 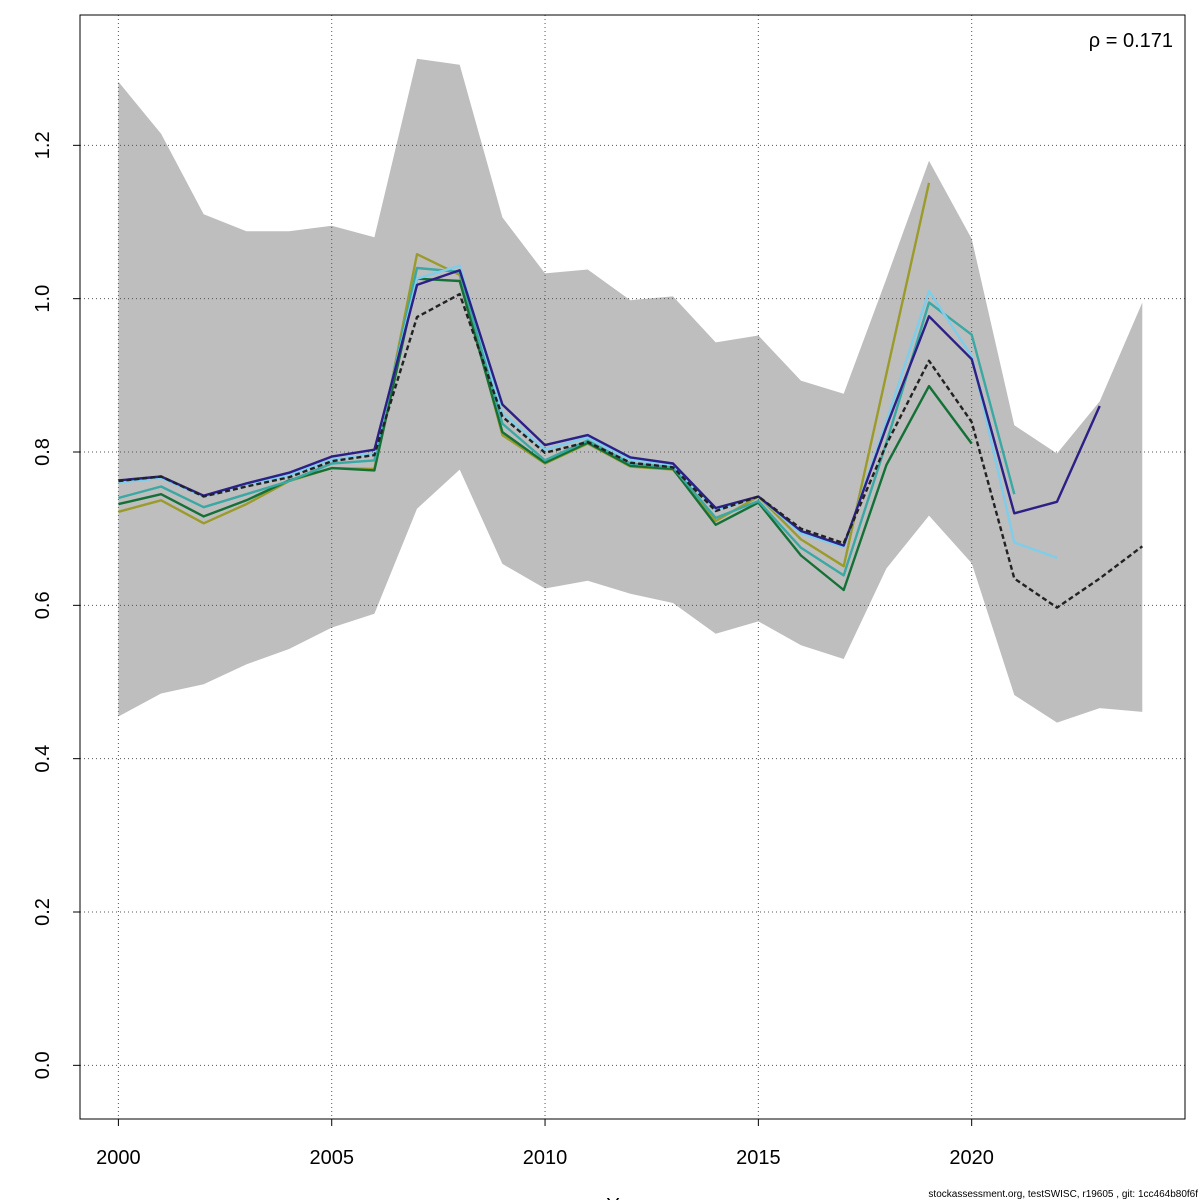 What do you see at coordinates (612, 1197) in the screenshot?
I see `x-axis-label: Y` at bounding box center [612, 1197].